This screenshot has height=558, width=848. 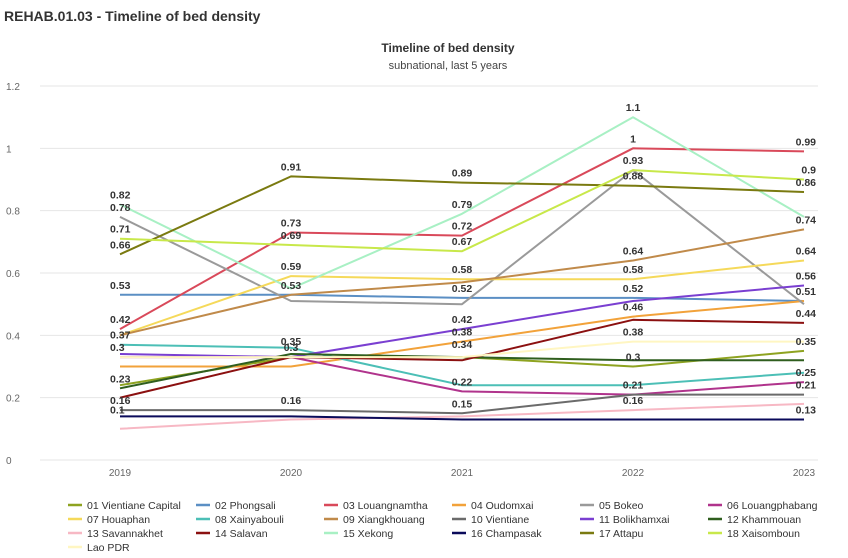 I want to click on data-label: 0.86, so click(x=806, y=183).